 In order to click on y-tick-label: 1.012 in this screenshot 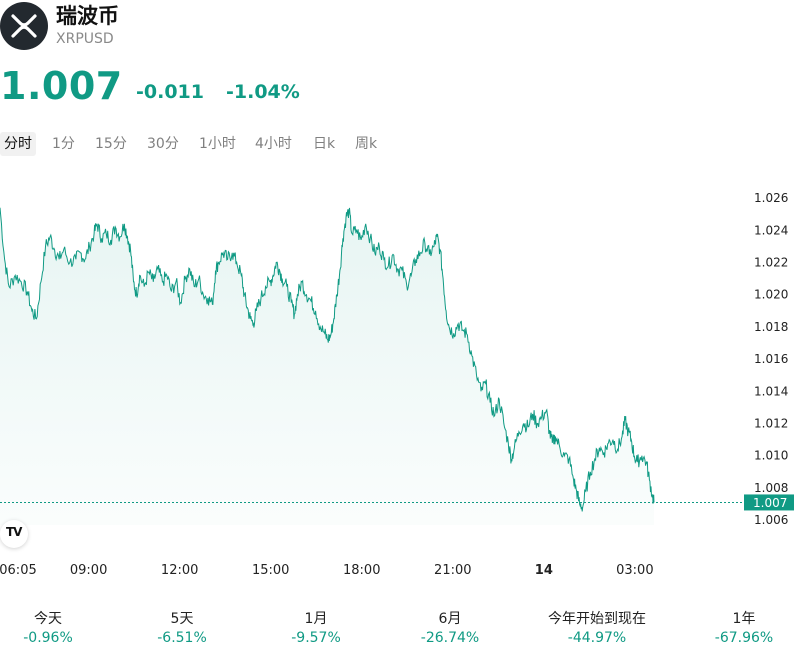, I will do `click(771, 424)`.